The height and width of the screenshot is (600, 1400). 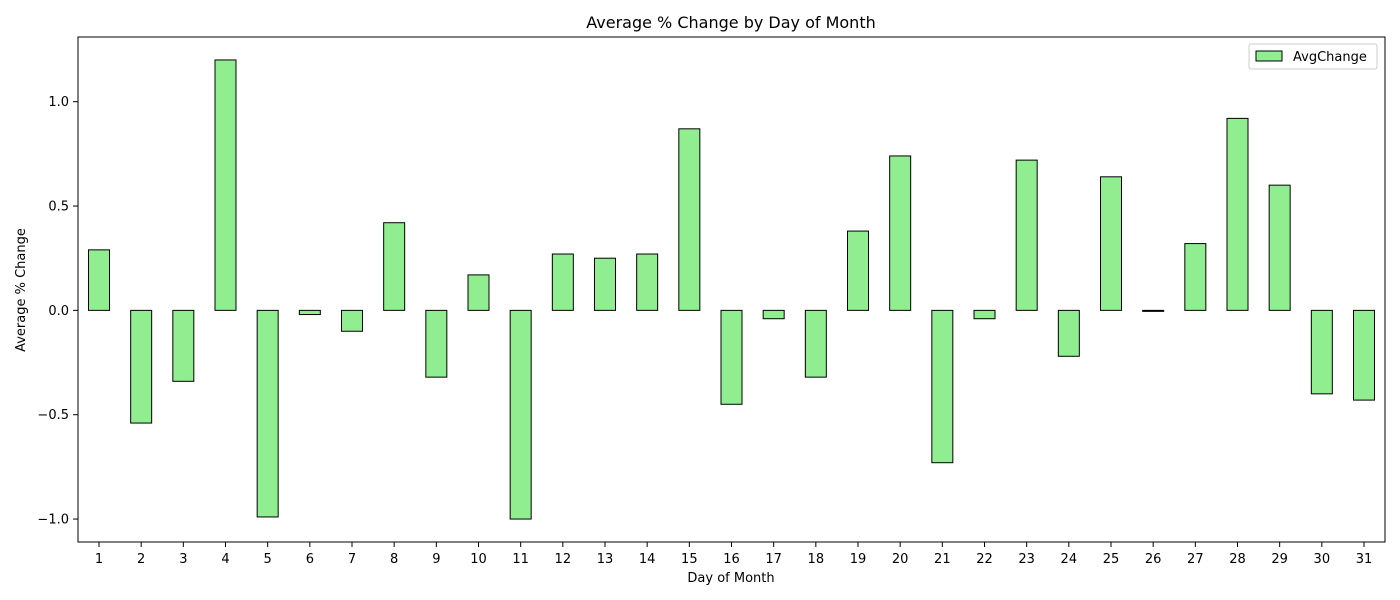 What do you see at coordinates (731, 559) in the screenshot?
I see `x-tick-label: 16` at bounding box center [731, 559].